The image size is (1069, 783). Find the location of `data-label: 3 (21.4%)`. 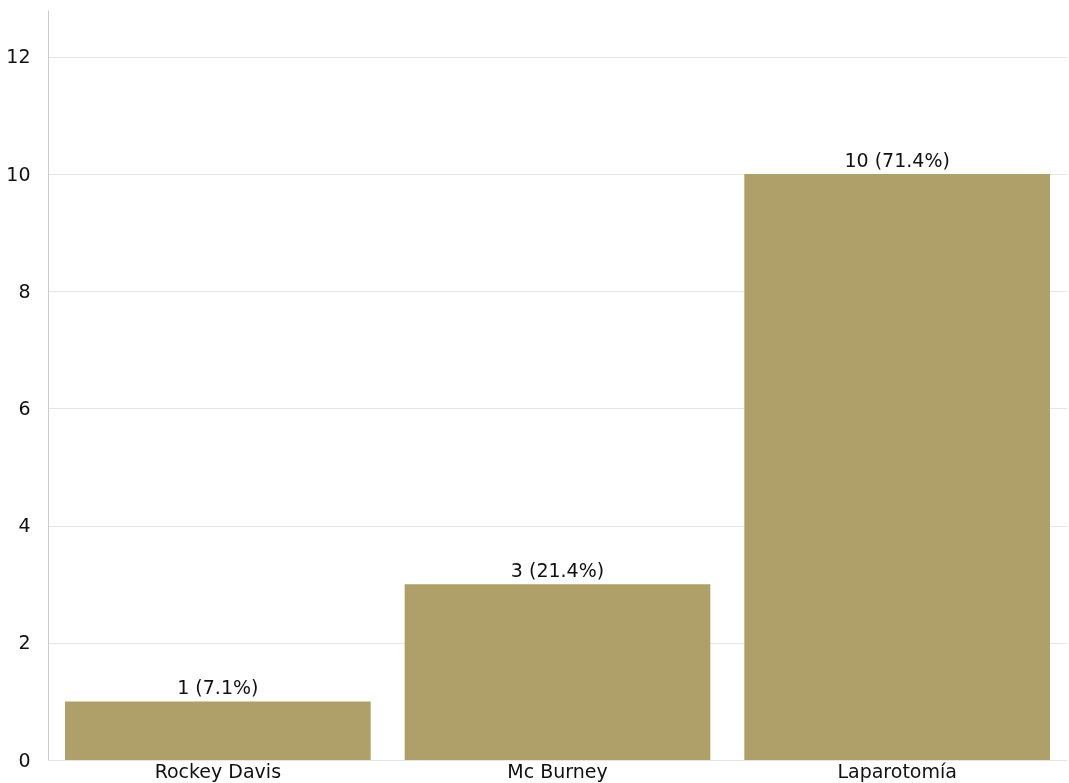

data-label: 3 (21.4%) is located at coordinates (557, 570).